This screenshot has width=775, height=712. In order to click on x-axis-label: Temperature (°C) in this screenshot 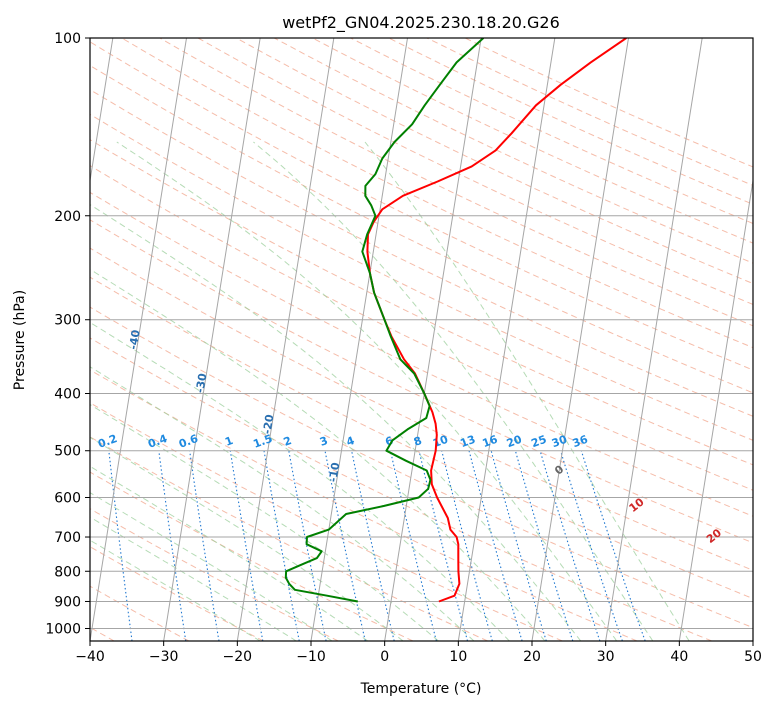, I will do `click(421, 689)`.